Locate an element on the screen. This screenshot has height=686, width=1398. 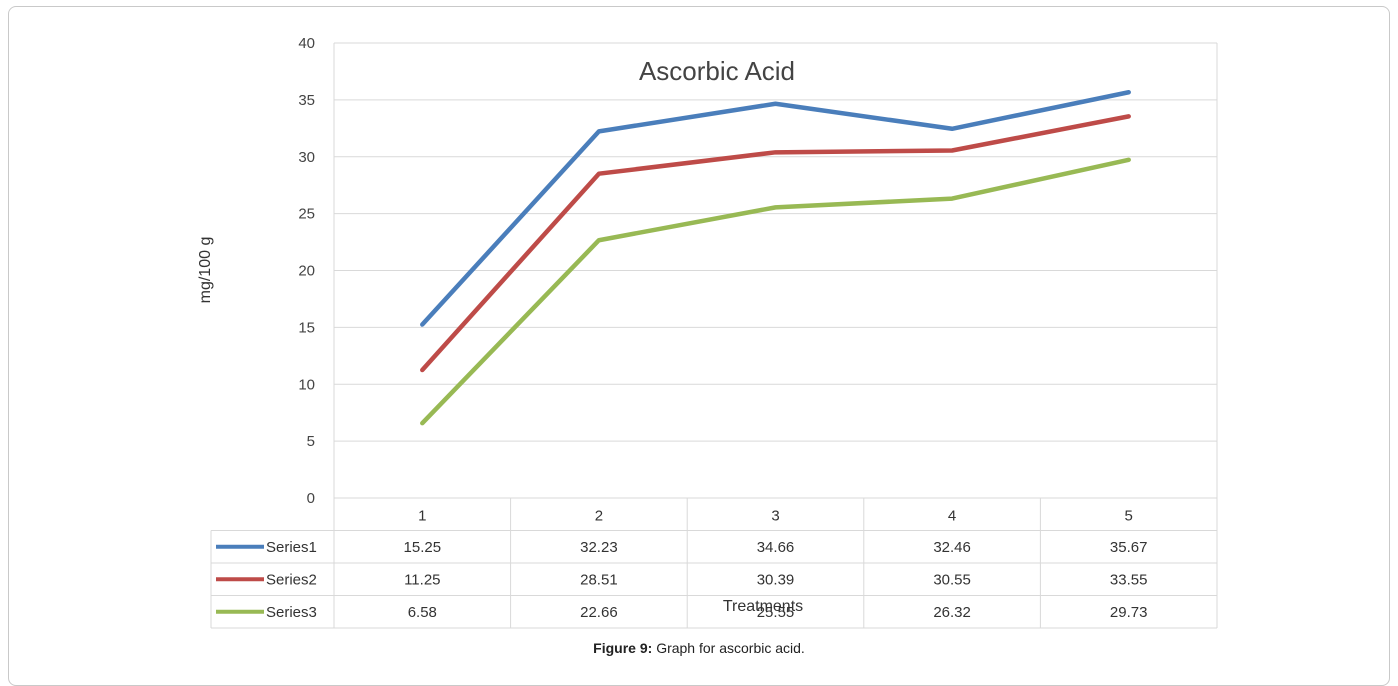
x-axis-label: Treatments is located at coordinates (763, 606).